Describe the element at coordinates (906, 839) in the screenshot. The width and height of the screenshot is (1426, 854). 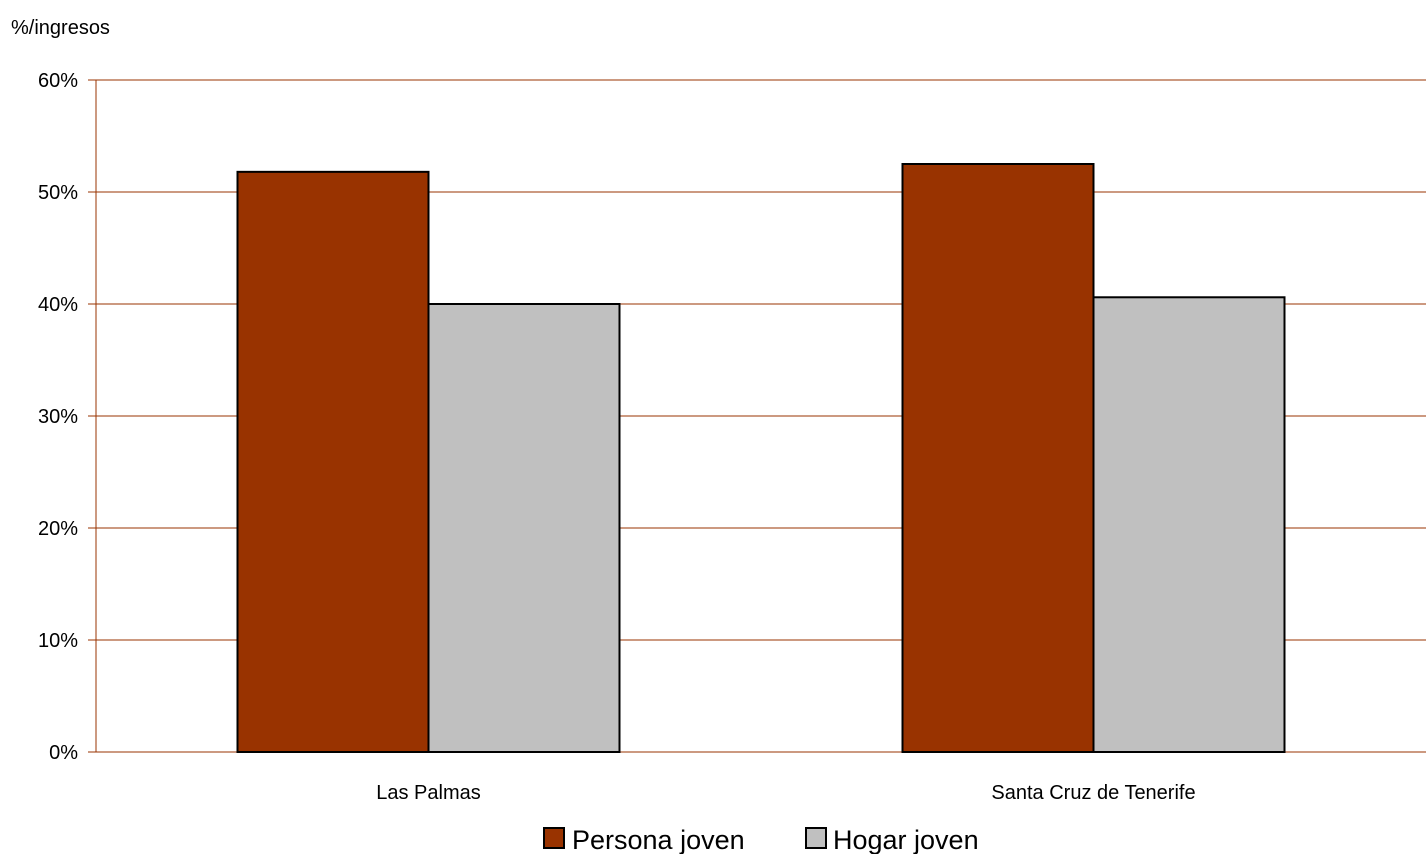
I see `legend-label: Hogar joven` at that location.